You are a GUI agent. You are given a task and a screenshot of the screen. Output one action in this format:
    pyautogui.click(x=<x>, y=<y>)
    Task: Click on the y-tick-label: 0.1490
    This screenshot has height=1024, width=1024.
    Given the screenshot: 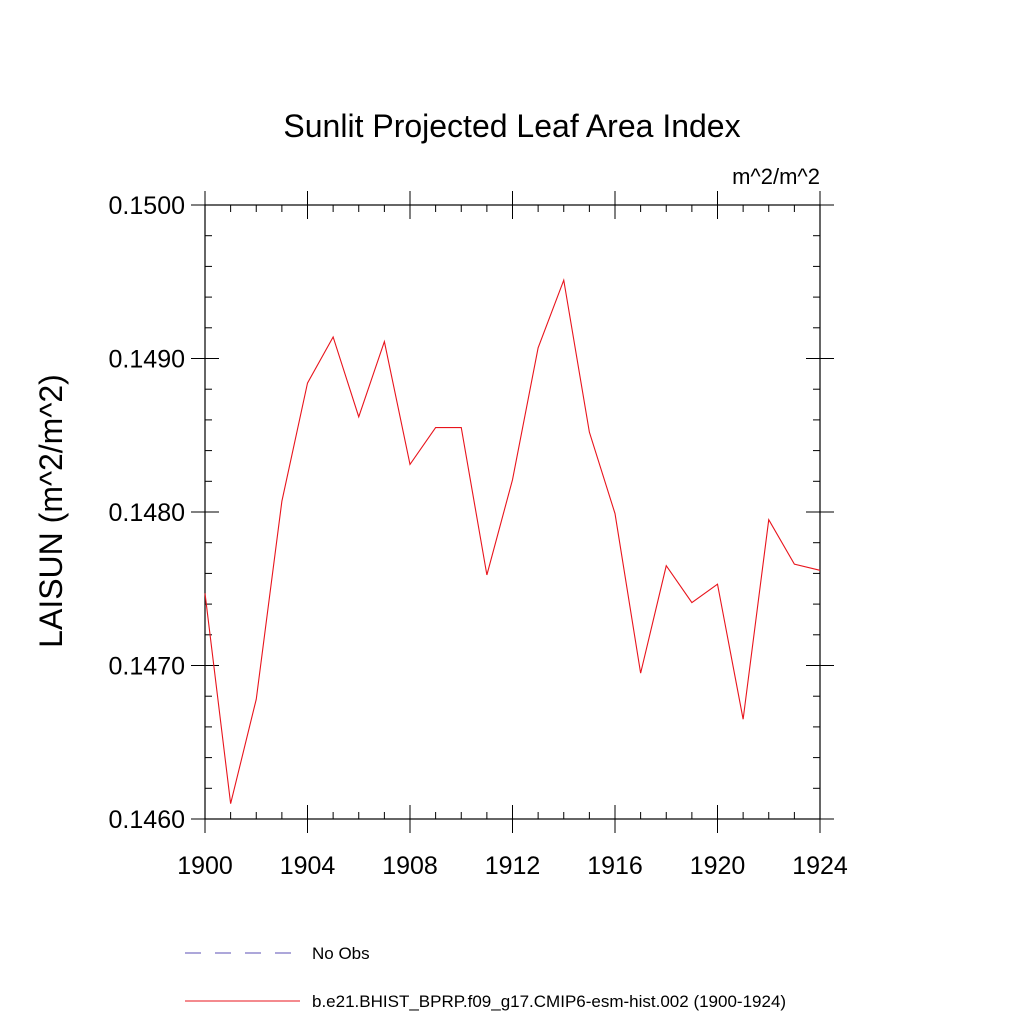 What is the action you would take?
    pyautogui.click(x=147, y=360)
    